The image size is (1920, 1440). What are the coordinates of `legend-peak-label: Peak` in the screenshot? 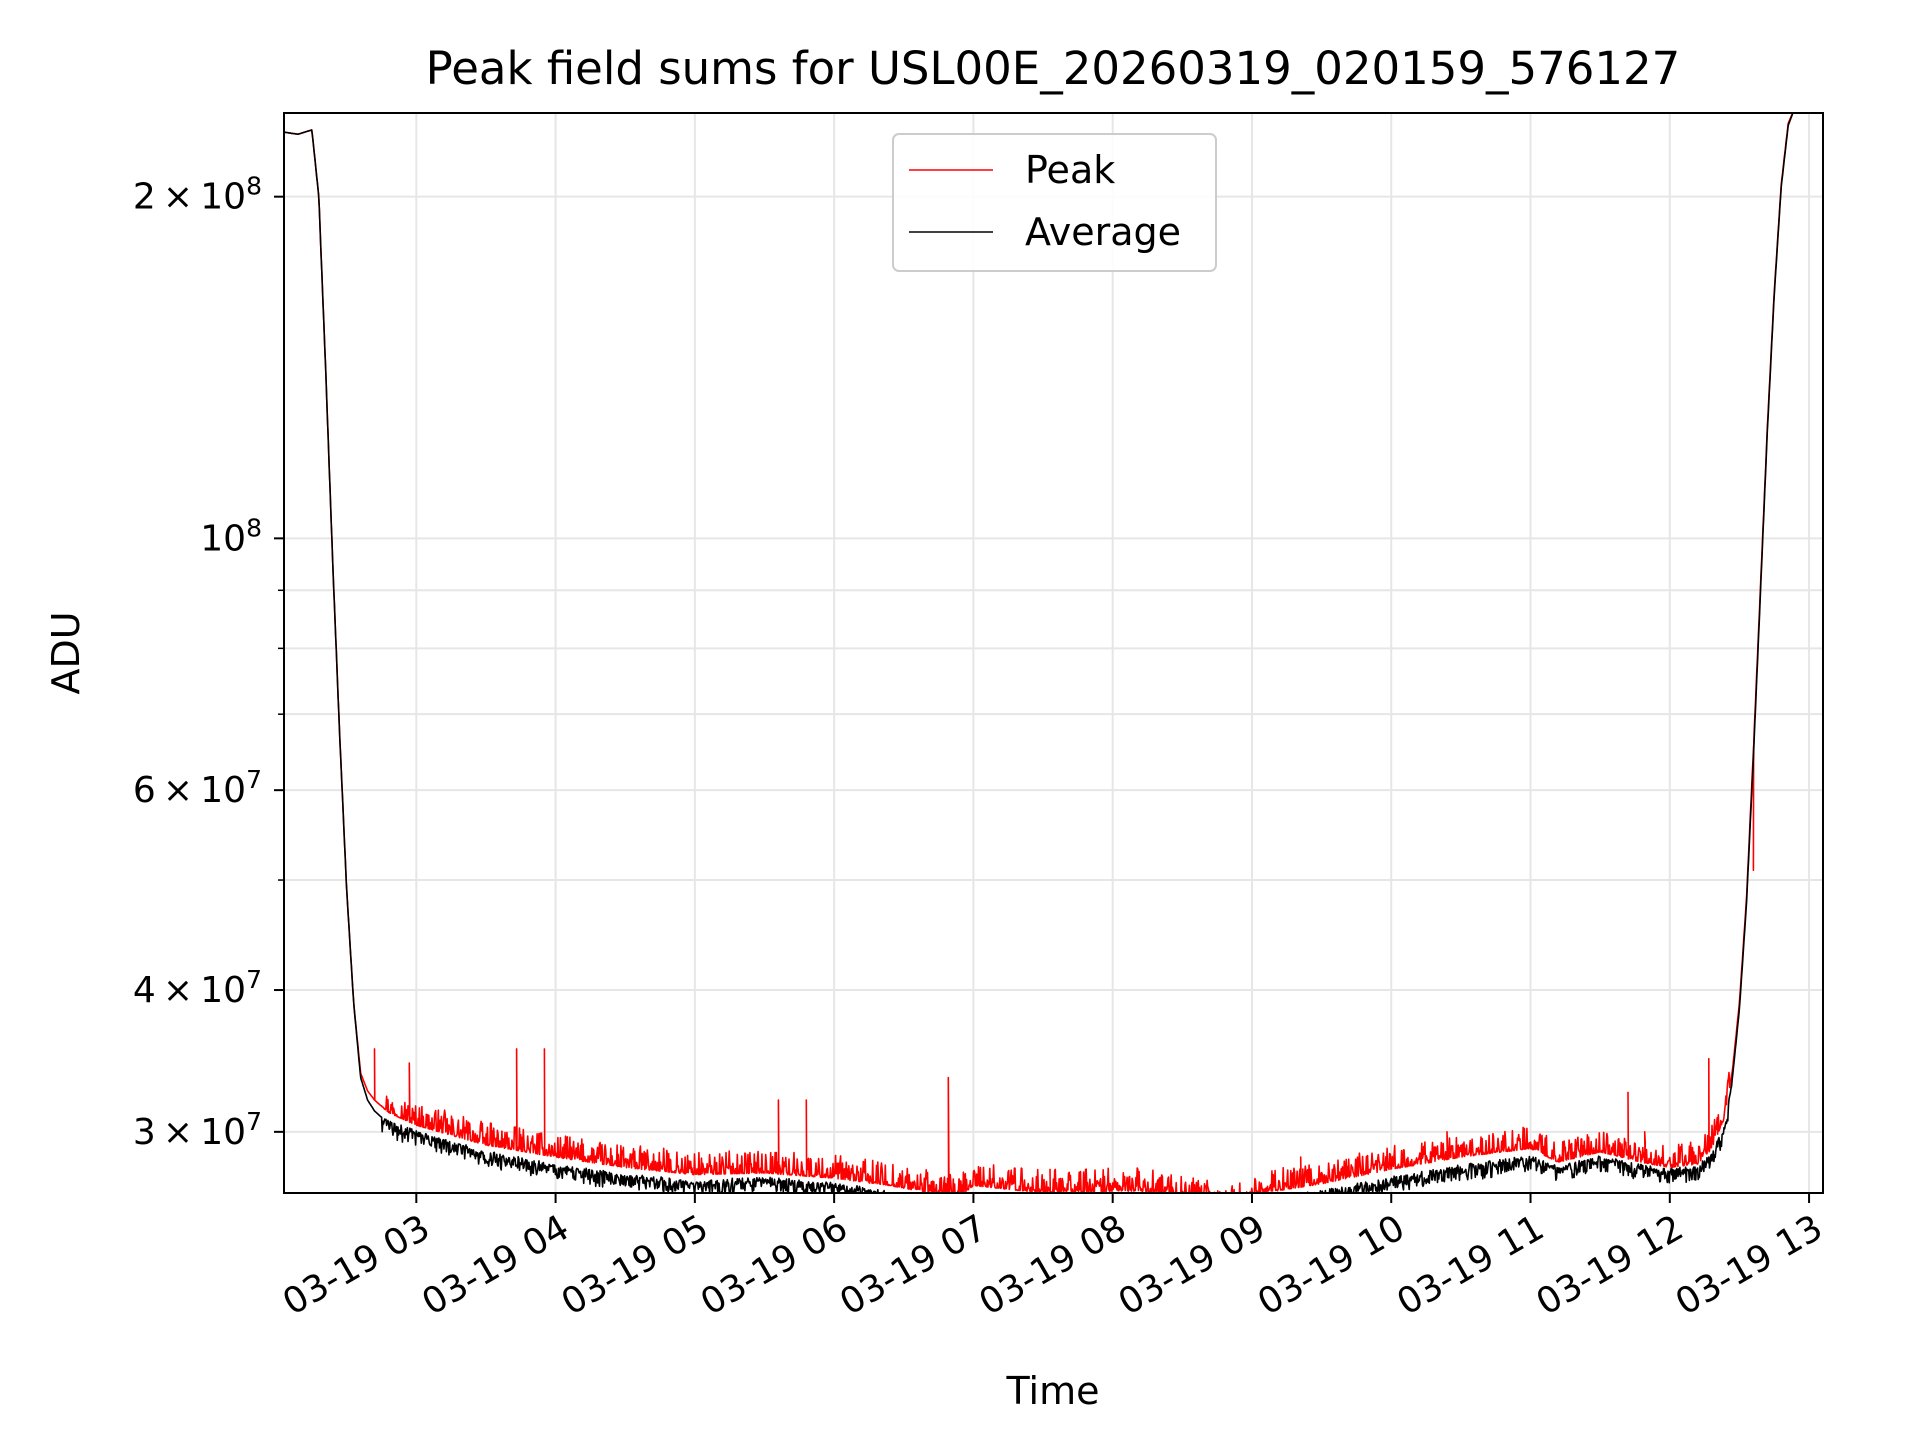 It's located at (1070, 170).